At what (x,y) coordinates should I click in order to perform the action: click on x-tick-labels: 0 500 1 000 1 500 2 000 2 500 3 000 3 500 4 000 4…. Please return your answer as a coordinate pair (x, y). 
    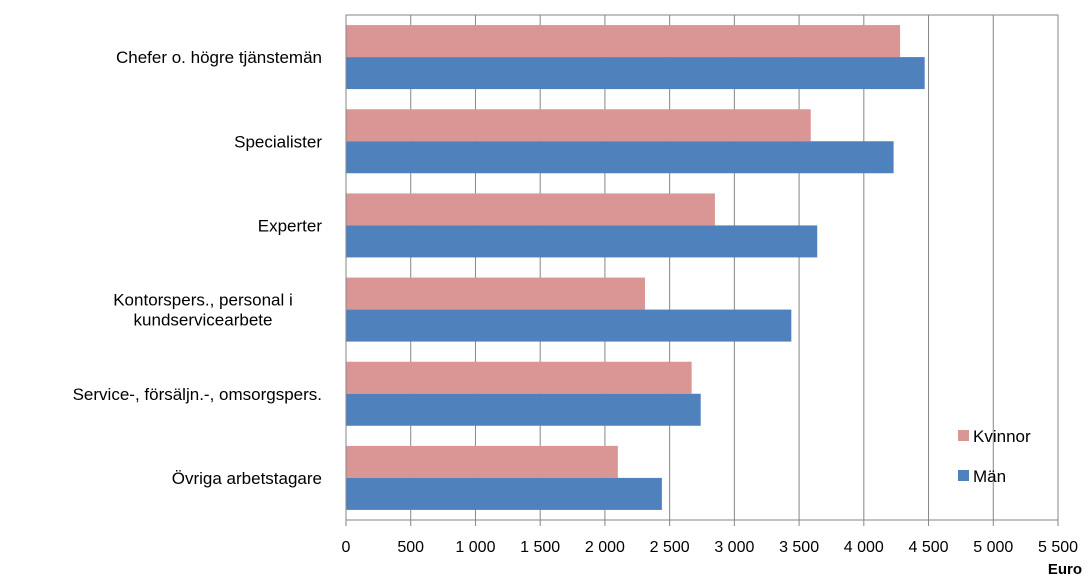
    Looking at the image, I should click on (710, 547).